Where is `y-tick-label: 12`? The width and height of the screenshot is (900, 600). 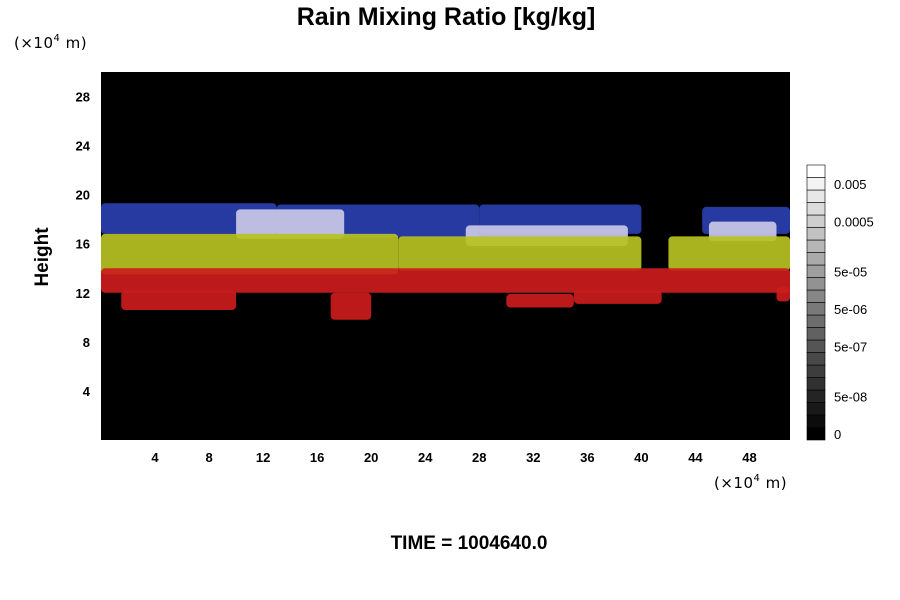 y-tick-label: 12 is located at coordinates (83, 293).